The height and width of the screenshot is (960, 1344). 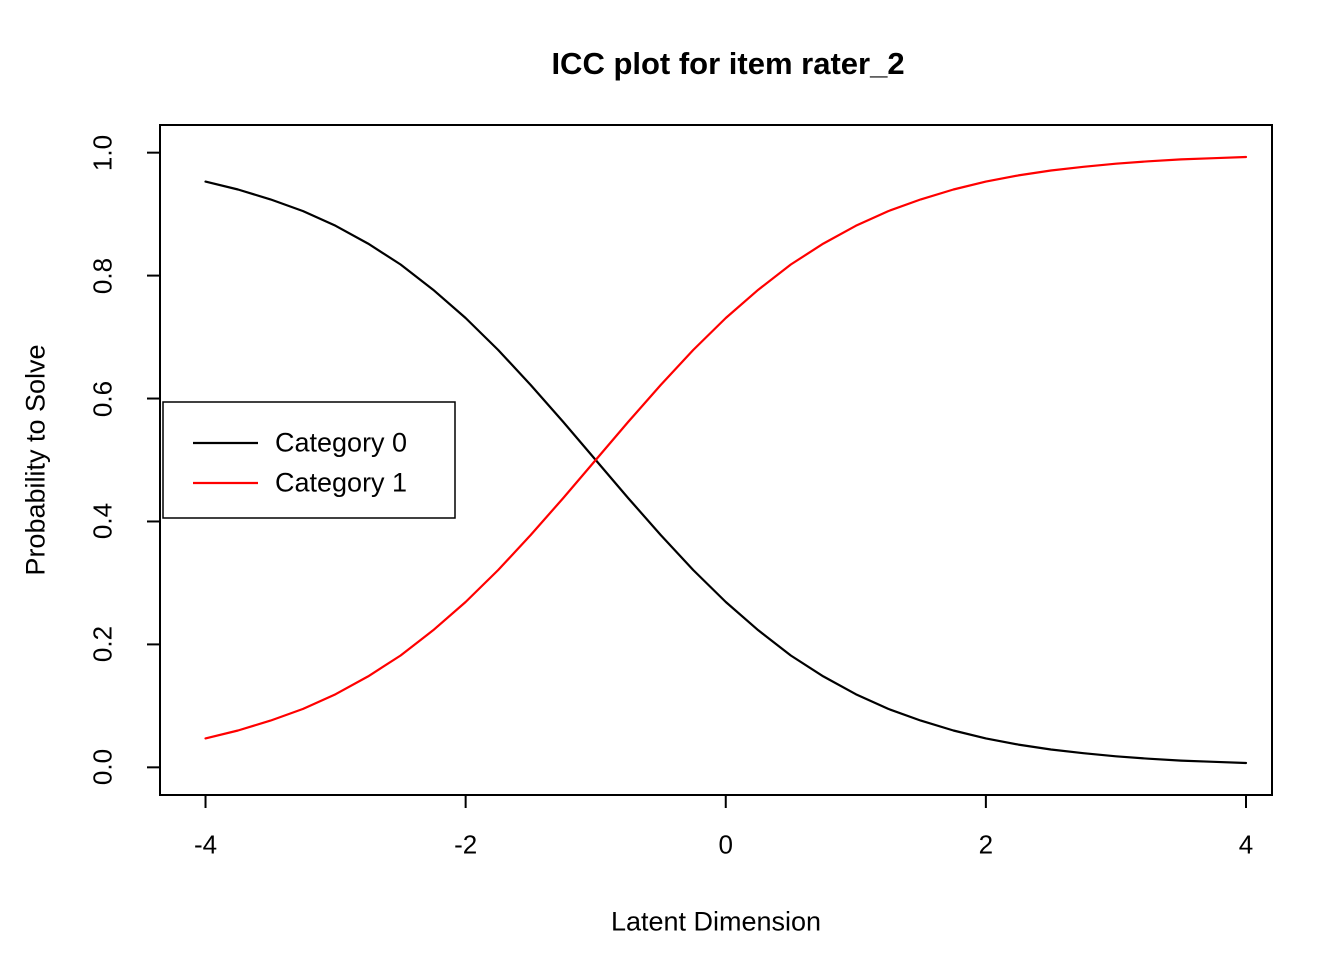 What do you see at coordinates (102, 275) in the screenshot?
I see `y-tick-label: 0.8` at bounding box center [102, 275].